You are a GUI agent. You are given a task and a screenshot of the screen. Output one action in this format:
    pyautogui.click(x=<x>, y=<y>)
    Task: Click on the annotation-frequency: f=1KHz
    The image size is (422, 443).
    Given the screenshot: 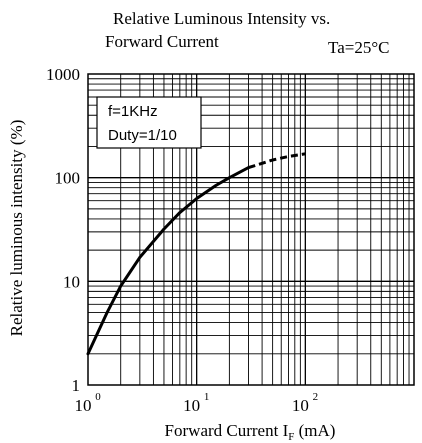 What is the action you would take?
    pyautogui.click(x=133, y=111)
    